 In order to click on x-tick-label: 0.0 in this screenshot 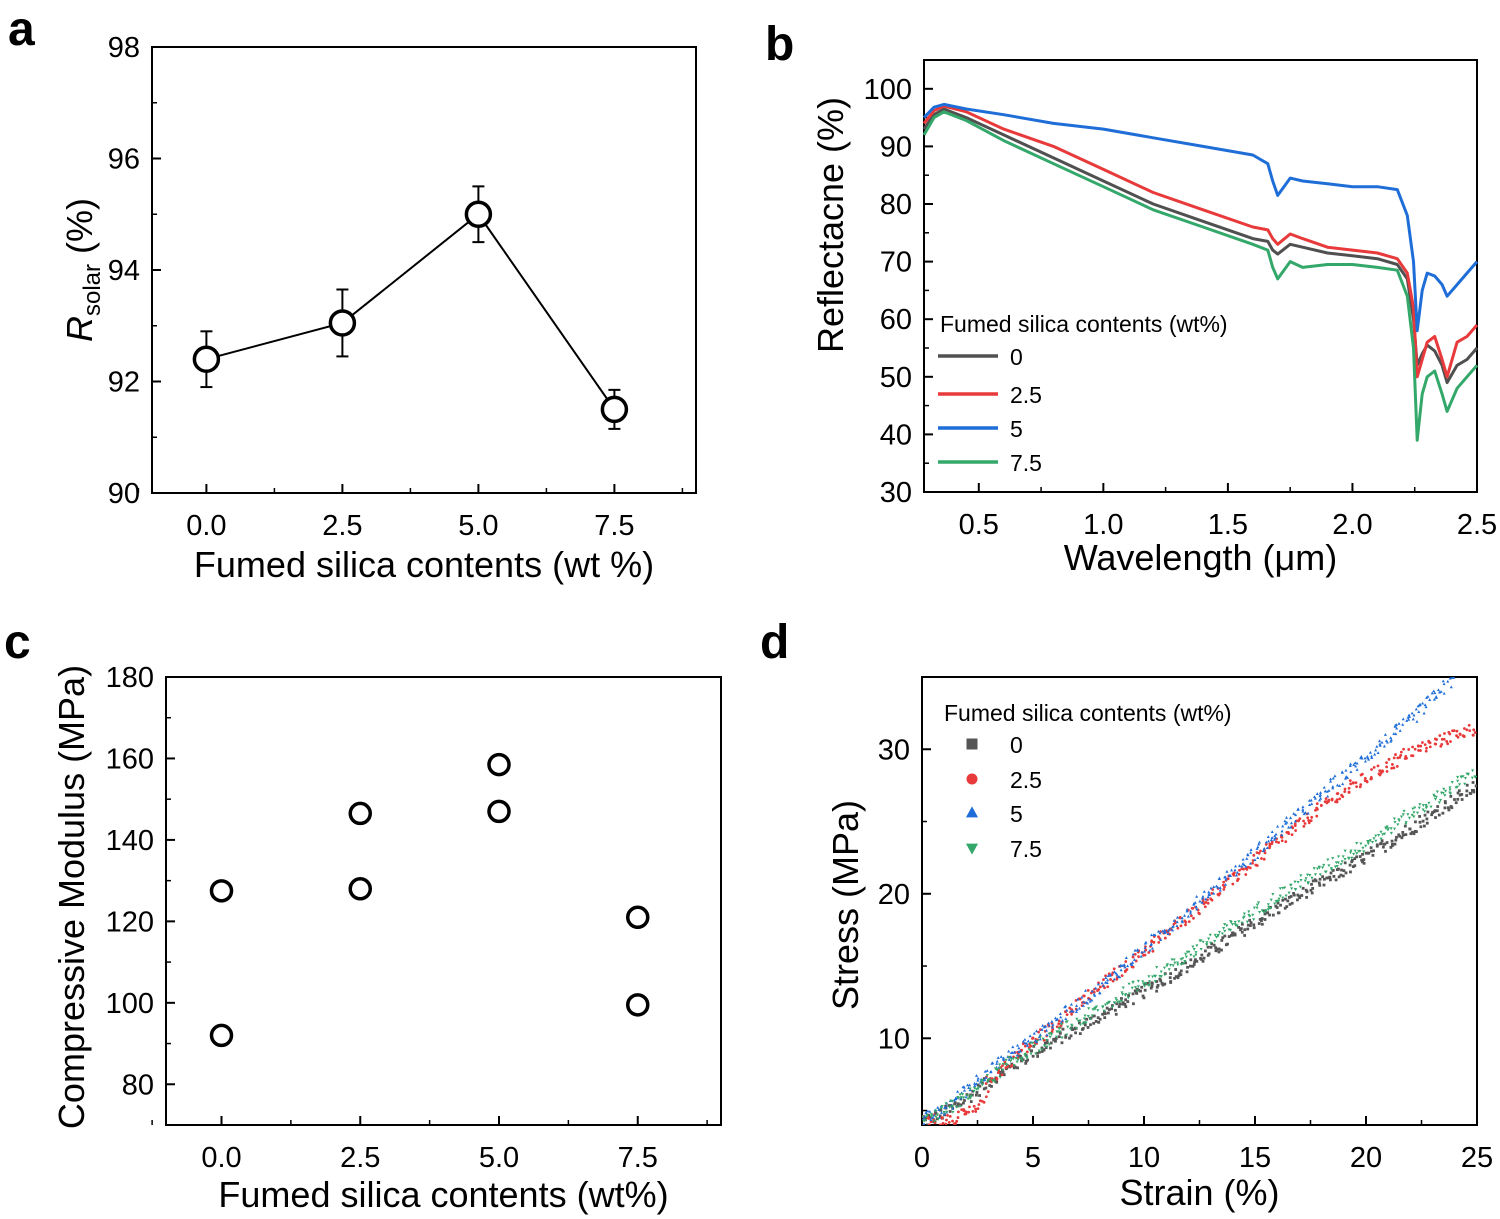, I will do `click(206, 526)`.